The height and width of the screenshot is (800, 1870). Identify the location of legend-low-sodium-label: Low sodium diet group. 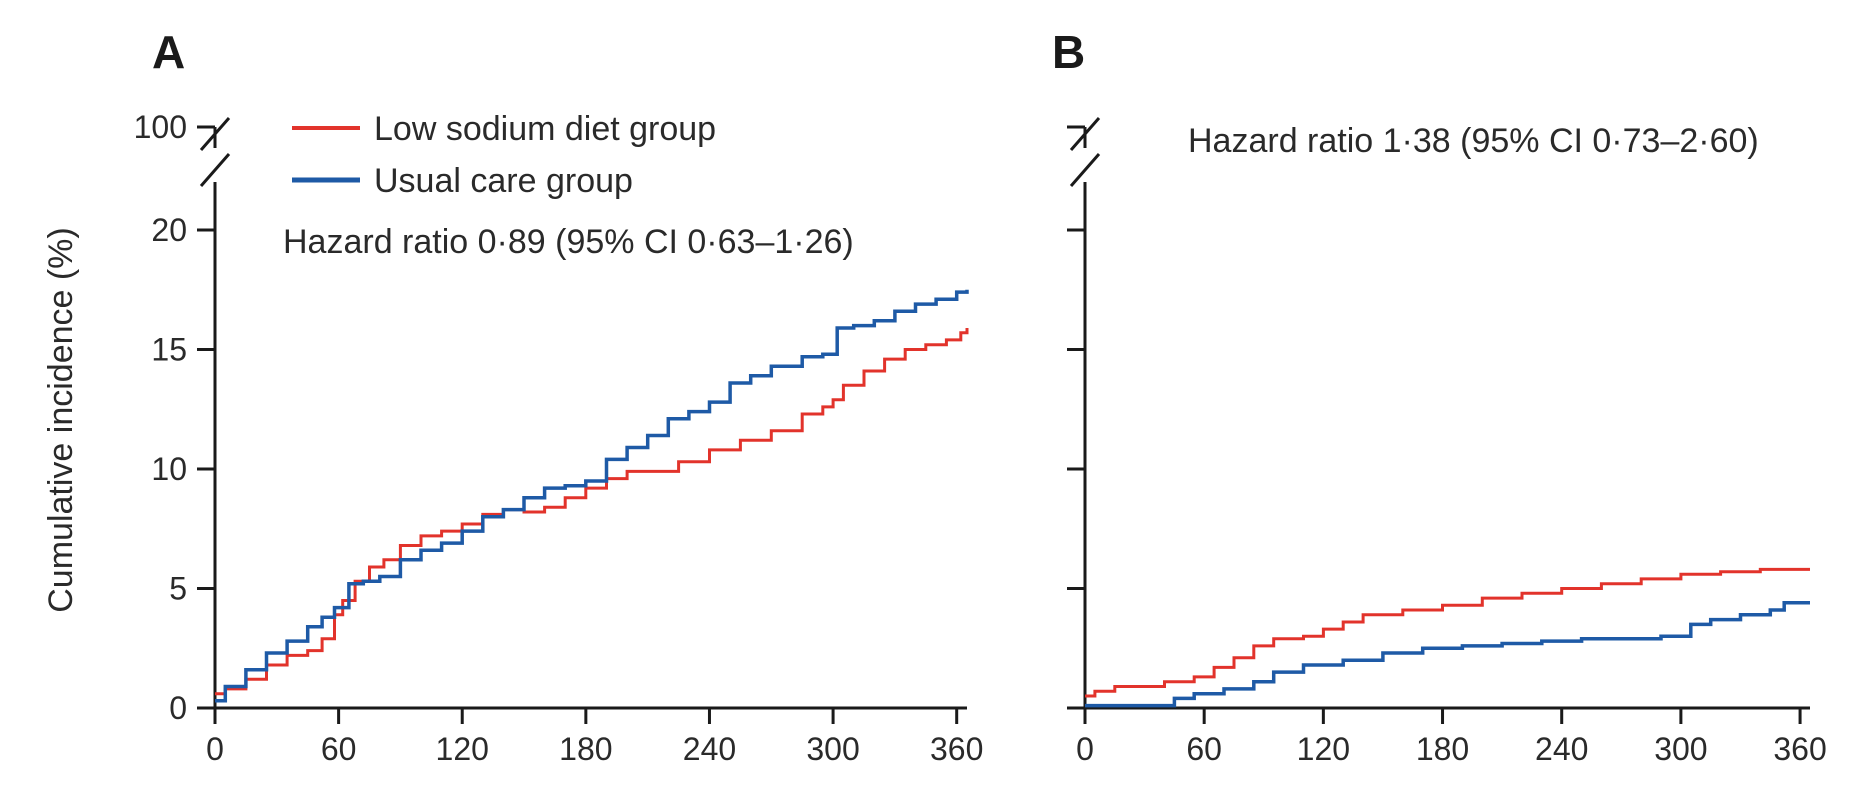
(545, 129).